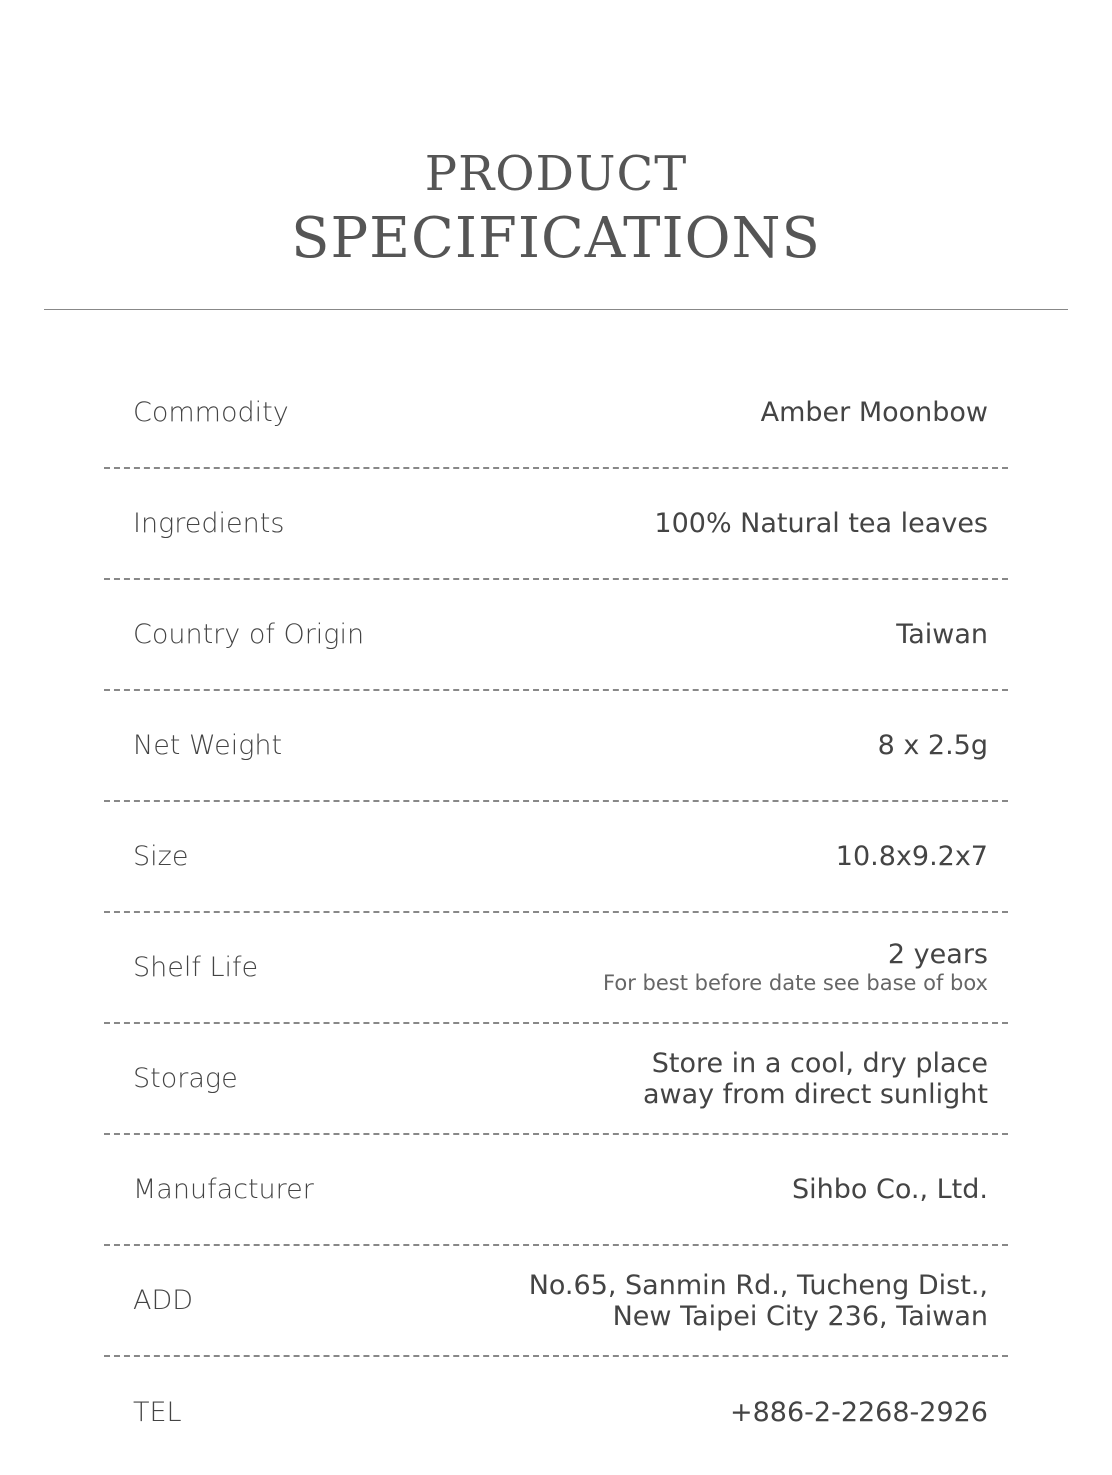  Describe the element at coordinates (795, 983) in the screenshot. I see `spec-note: For best before date see base of box` at that location.